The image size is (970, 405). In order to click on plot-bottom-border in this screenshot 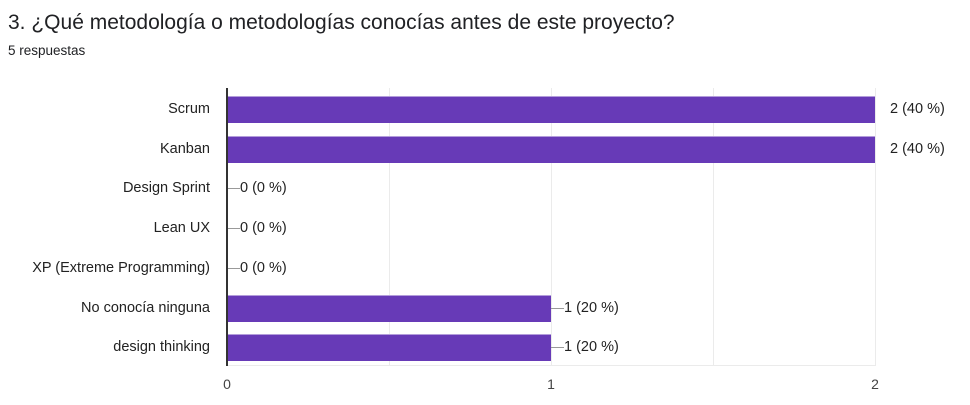, I will do `click(551, 365)`.